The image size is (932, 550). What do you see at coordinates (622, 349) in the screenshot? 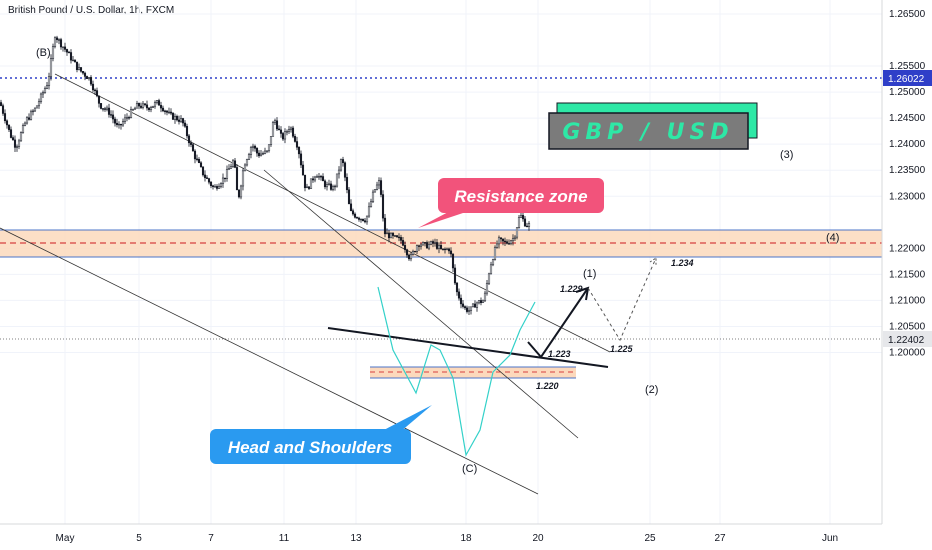
I see `level-label-1225: 1.225` at bounding box center [622, 349].